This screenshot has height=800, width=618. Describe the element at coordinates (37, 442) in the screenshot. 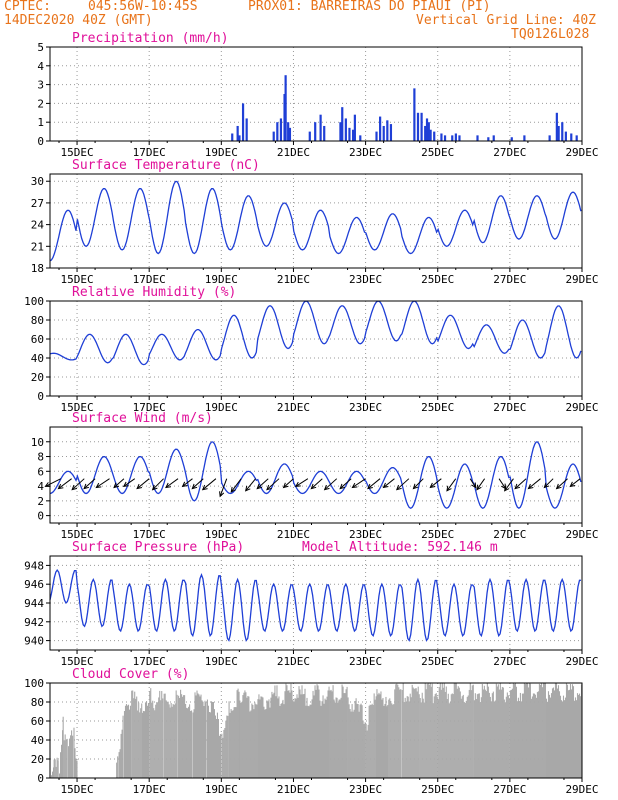

I see `y-tick-label: 10` at that location.